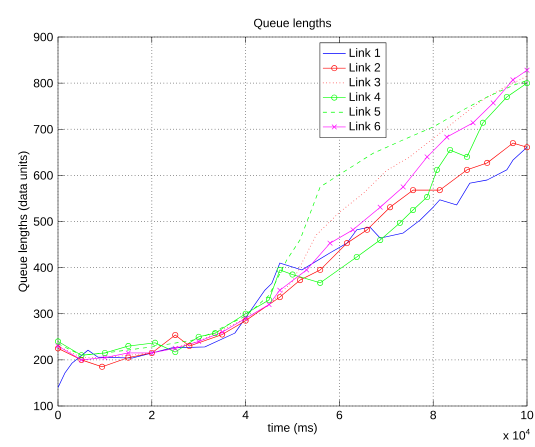 Image resolution: width=535 pixels, height=447 pixels. I want to click on y-tick-label: 100, so click(43, 406).